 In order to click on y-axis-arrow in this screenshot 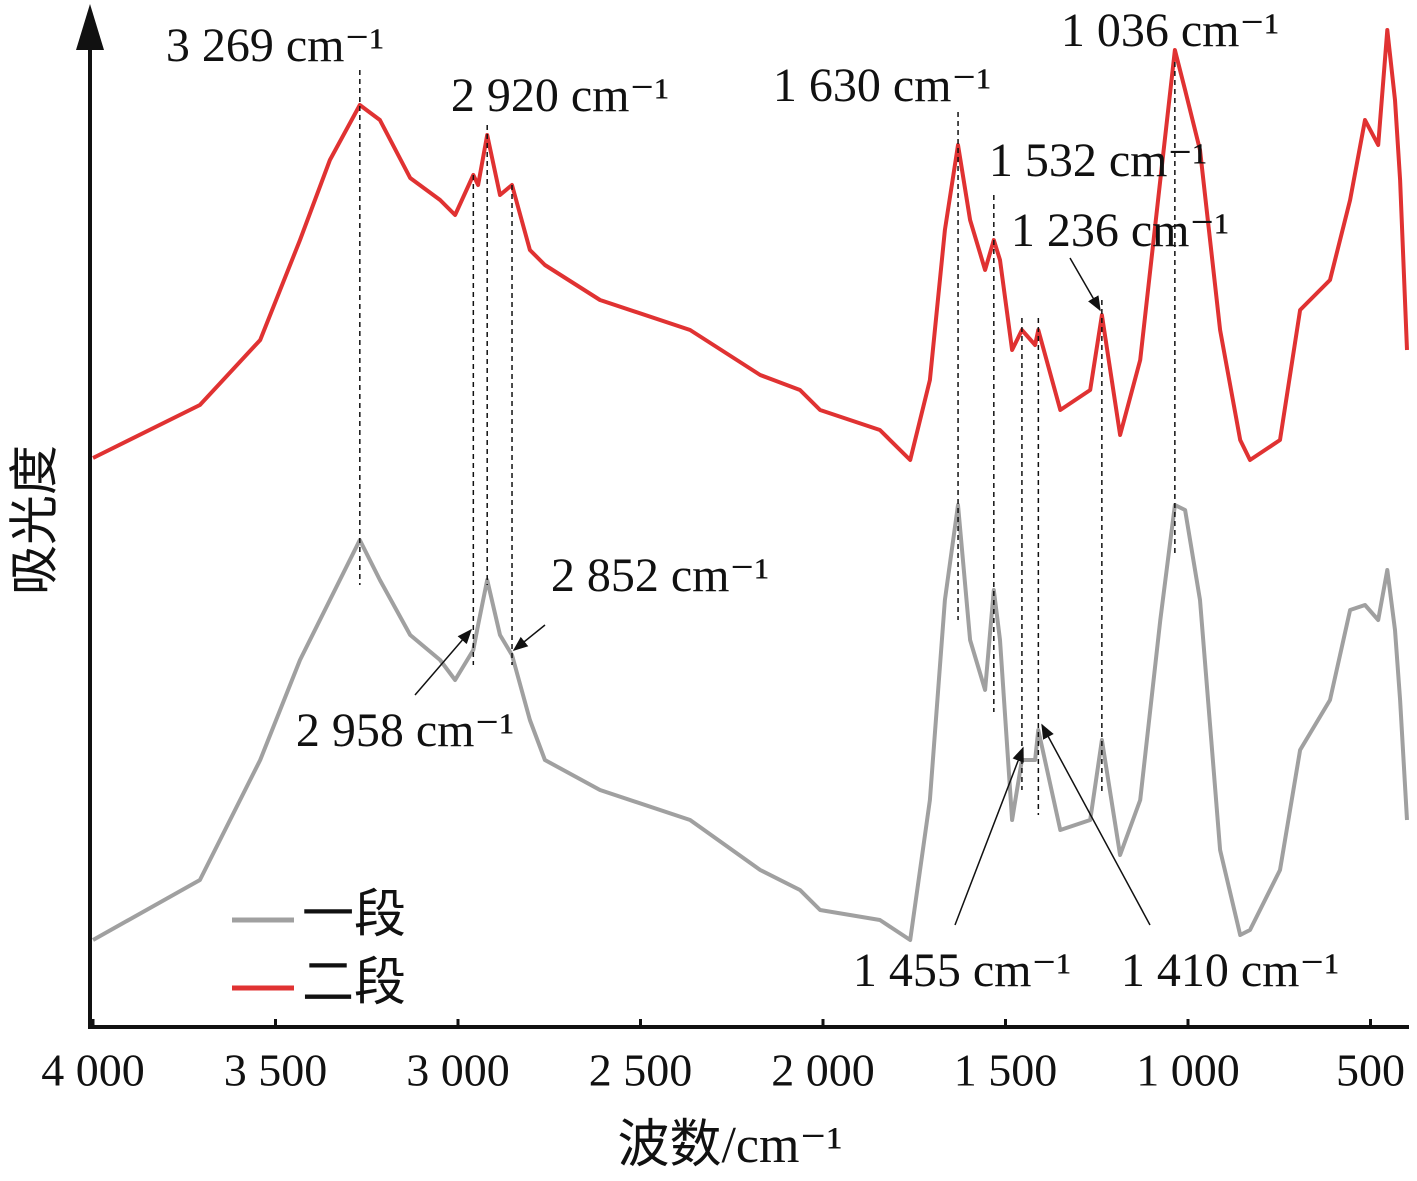, I will do `click(90, 27)`.